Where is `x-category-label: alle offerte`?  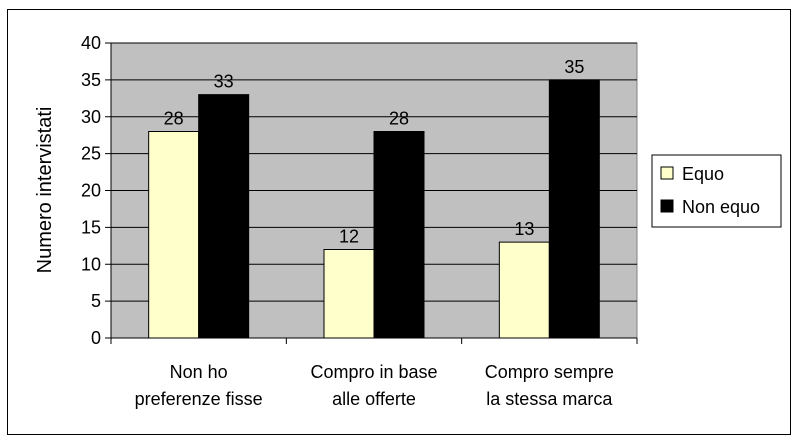 x-category-label: alle offerte is located at coordinates (374, 399).